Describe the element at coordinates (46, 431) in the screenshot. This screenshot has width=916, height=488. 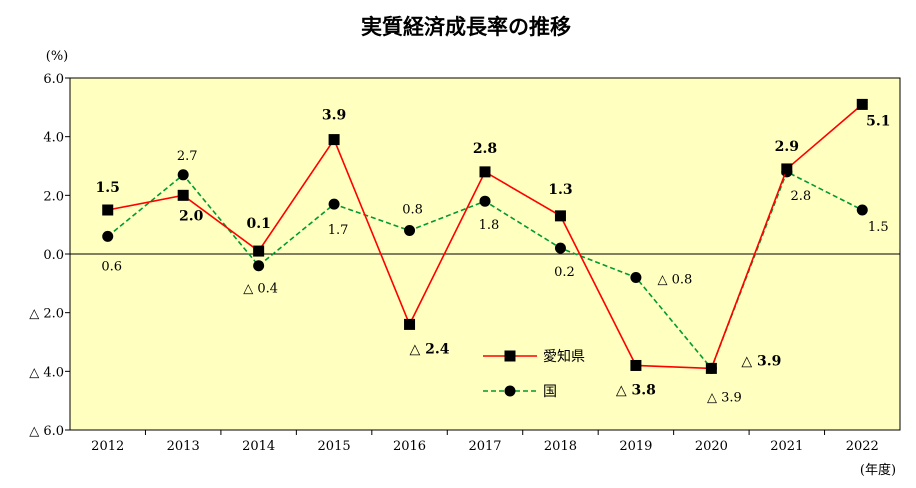
I see `y-tick-label: △ 6.0` at that location.